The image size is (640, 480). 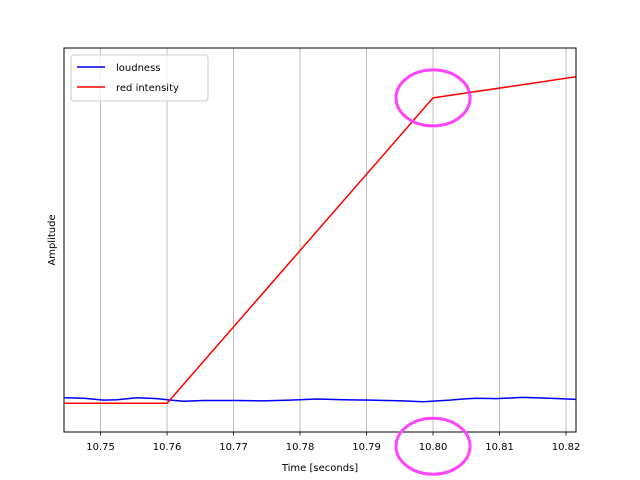 I want to click on legend: loudness red intensity, so click(x=139, y=78).